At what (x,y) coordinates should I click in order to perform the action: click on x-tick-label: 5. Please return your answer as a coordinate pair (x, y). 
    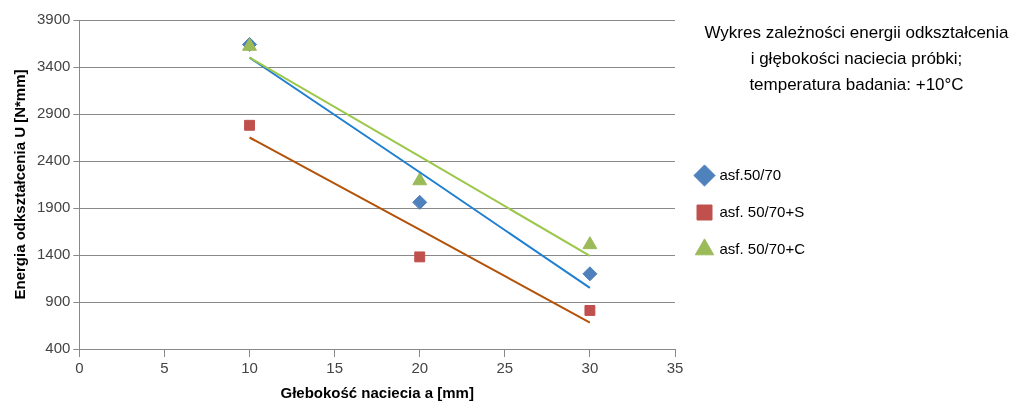
    Looking at the image, I should click on (164, 368).